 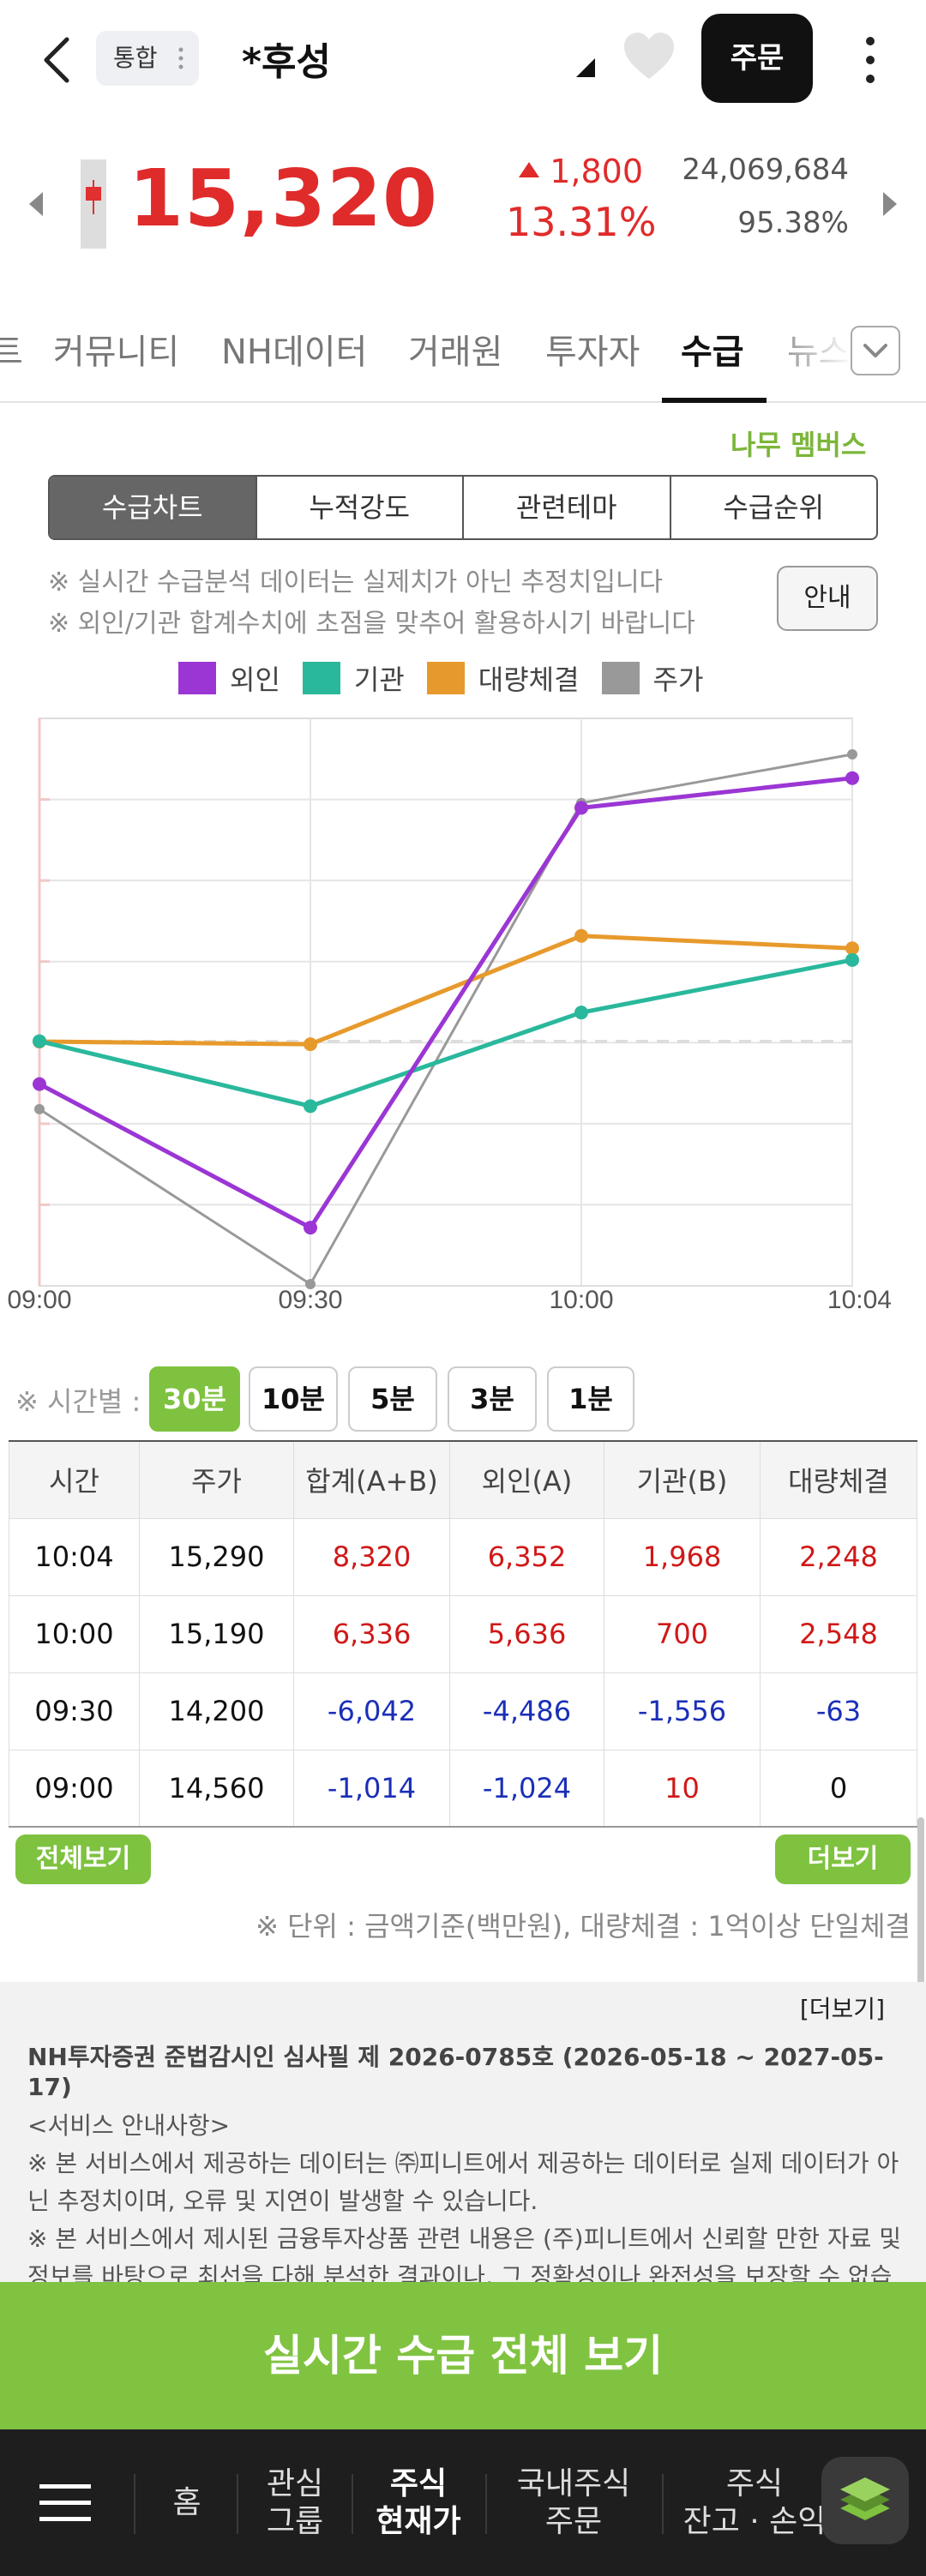 I want to click on nav-home: 홈, so click(x=187, y=2502).